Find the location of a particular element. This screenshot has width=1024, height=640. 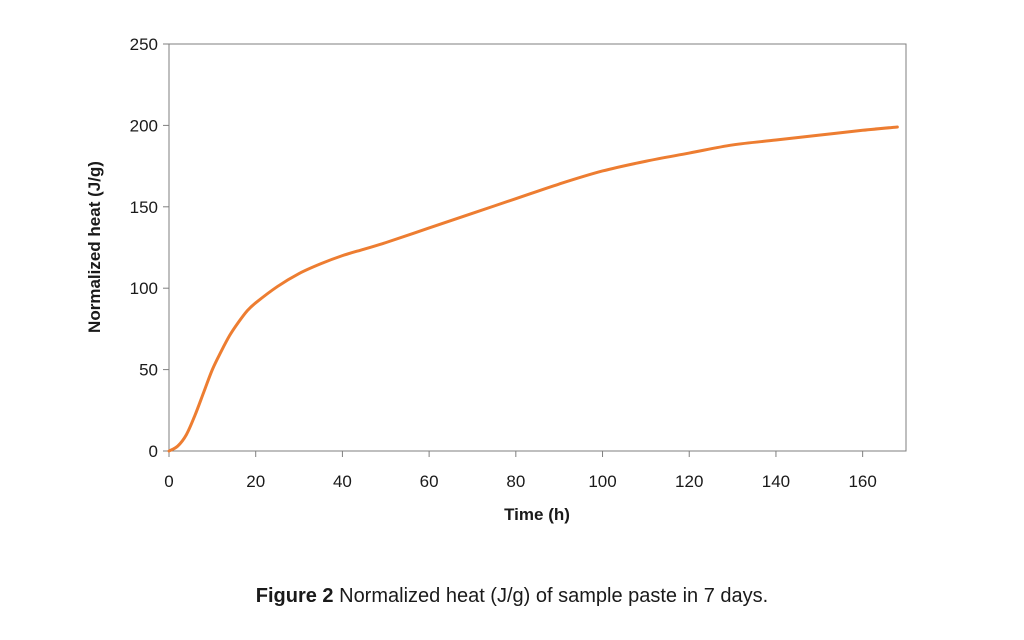

y-tick-label: 150 is located at coordinates (144, 207).